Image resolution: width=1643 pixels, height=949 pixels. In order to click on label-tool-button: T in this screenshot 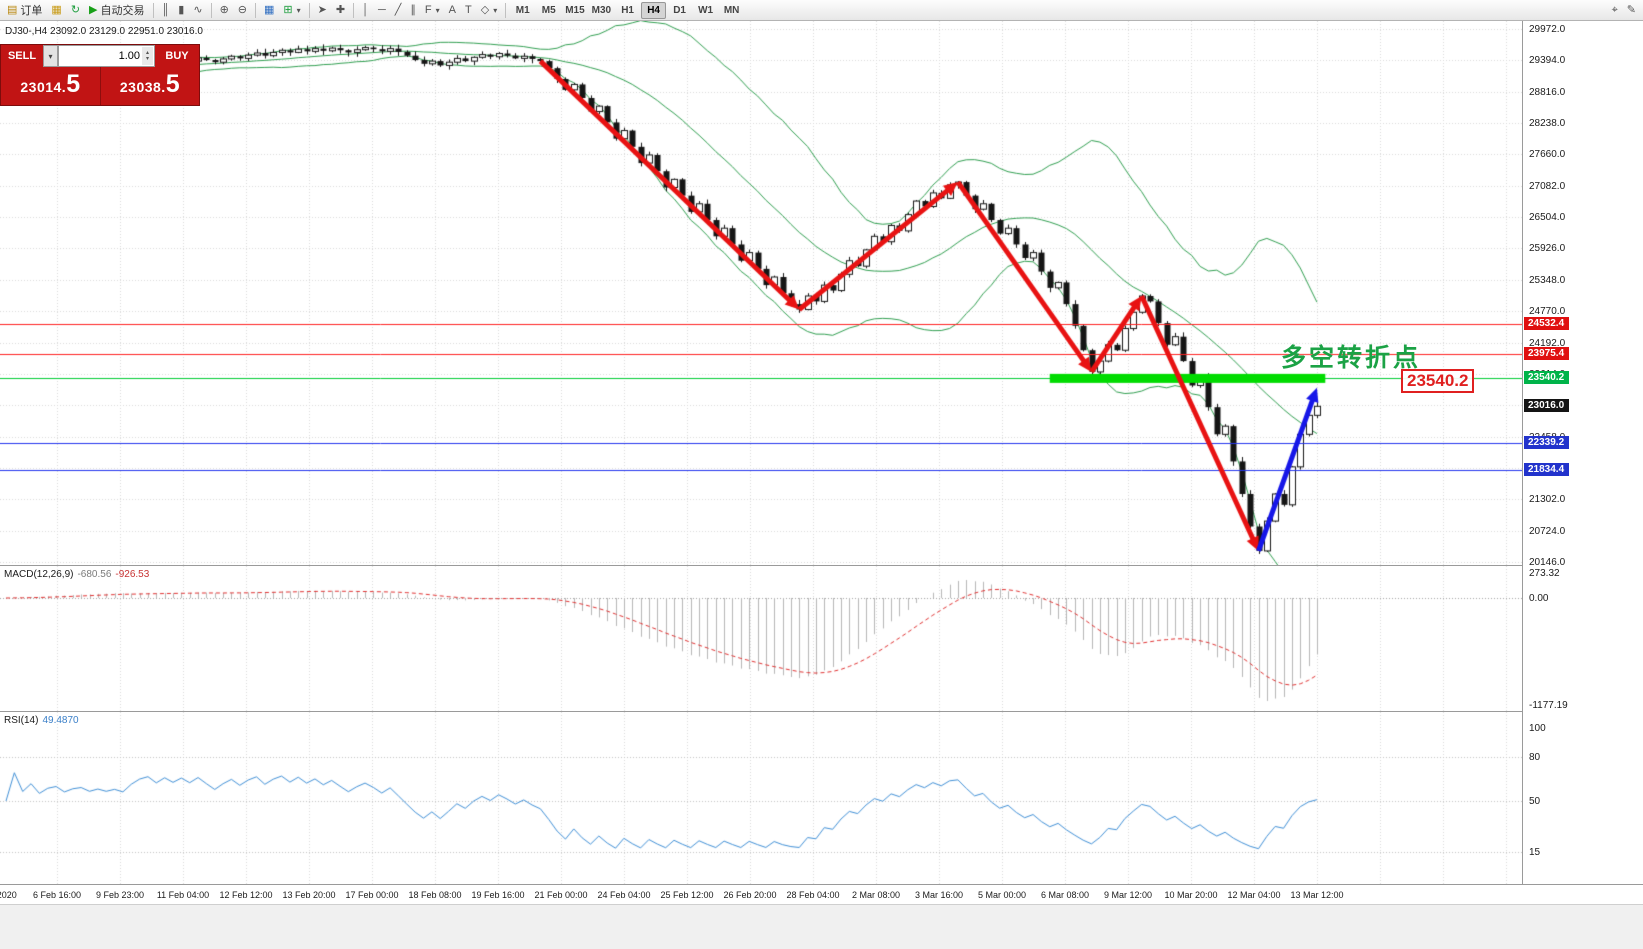, I will do `click(468, 10)`.